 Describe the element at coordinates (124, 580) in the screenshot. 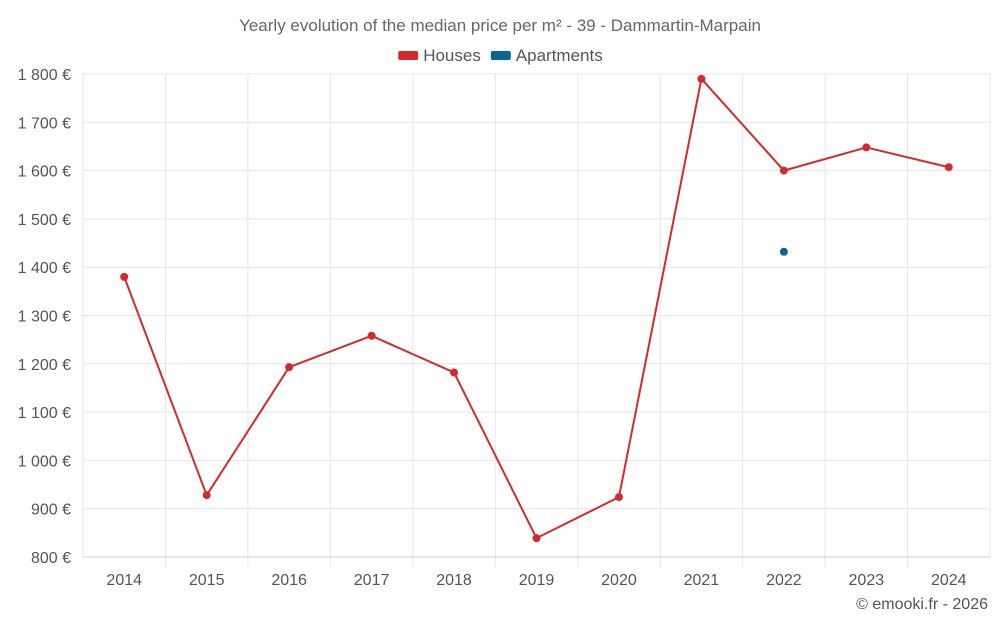

I see `x-tick-label: 2014` at that location.